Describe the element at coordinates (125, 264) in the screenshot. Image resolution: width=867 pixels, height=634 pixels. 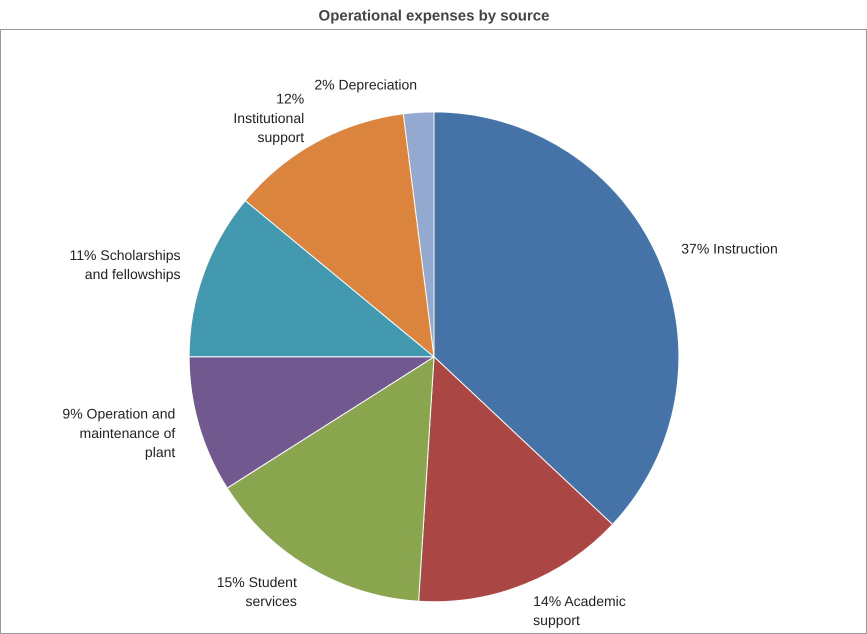
I see `slice-label: 11% Scholarships and fellowships` at that location.